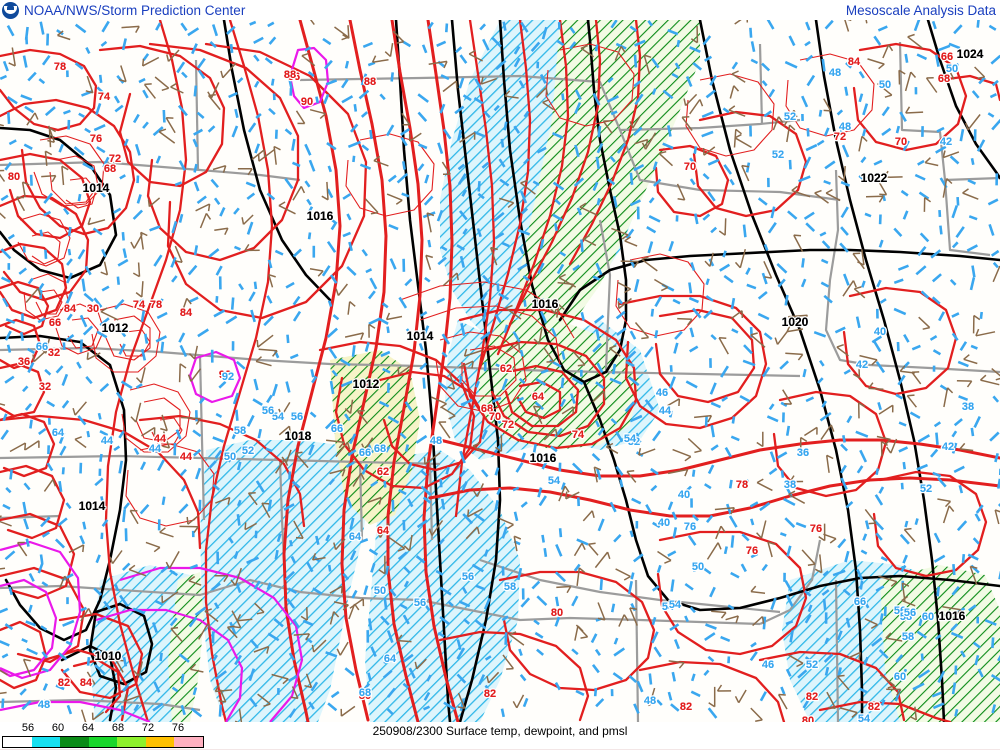 This screenshot has height=750, width=1000. What do you see at coordinates (495, 417) in the screenshot?
I see `temperature-contour-label: 70` at bounding box center [495, 417].